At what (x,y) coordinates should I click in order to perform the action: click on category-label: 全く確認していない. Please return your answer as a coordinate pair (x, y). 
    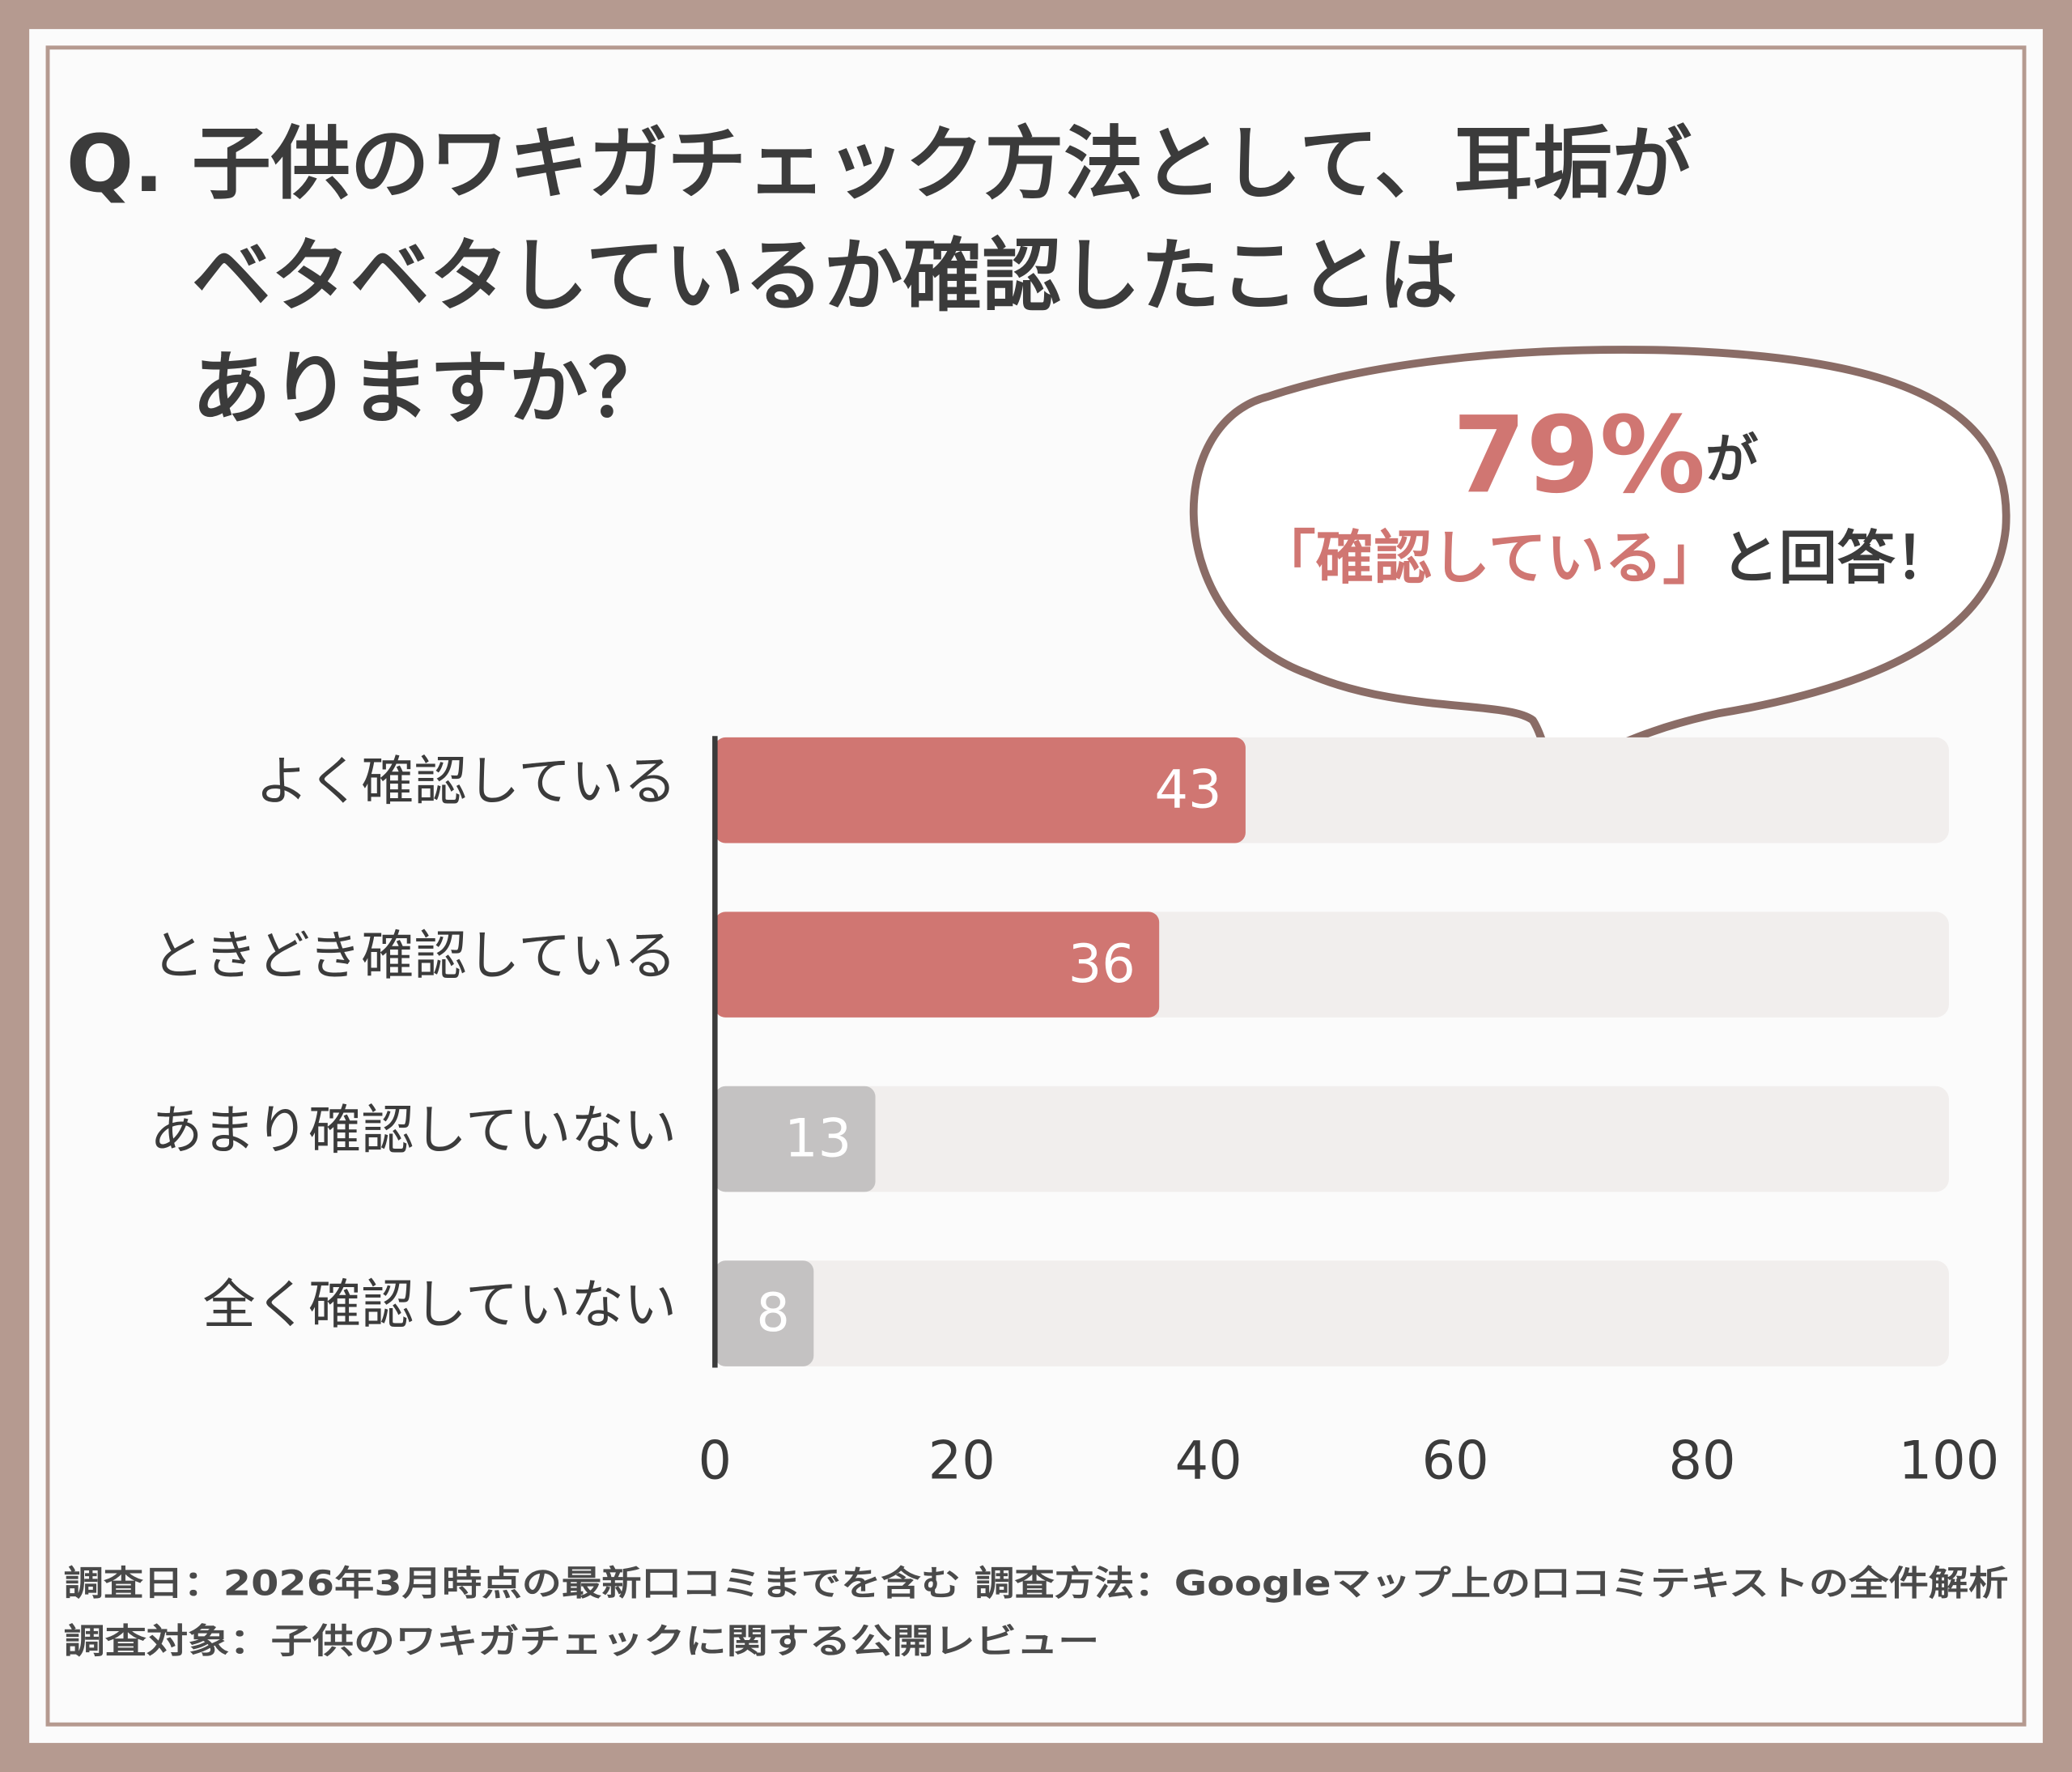
    Looking at the image, I should click on (439, 1305).